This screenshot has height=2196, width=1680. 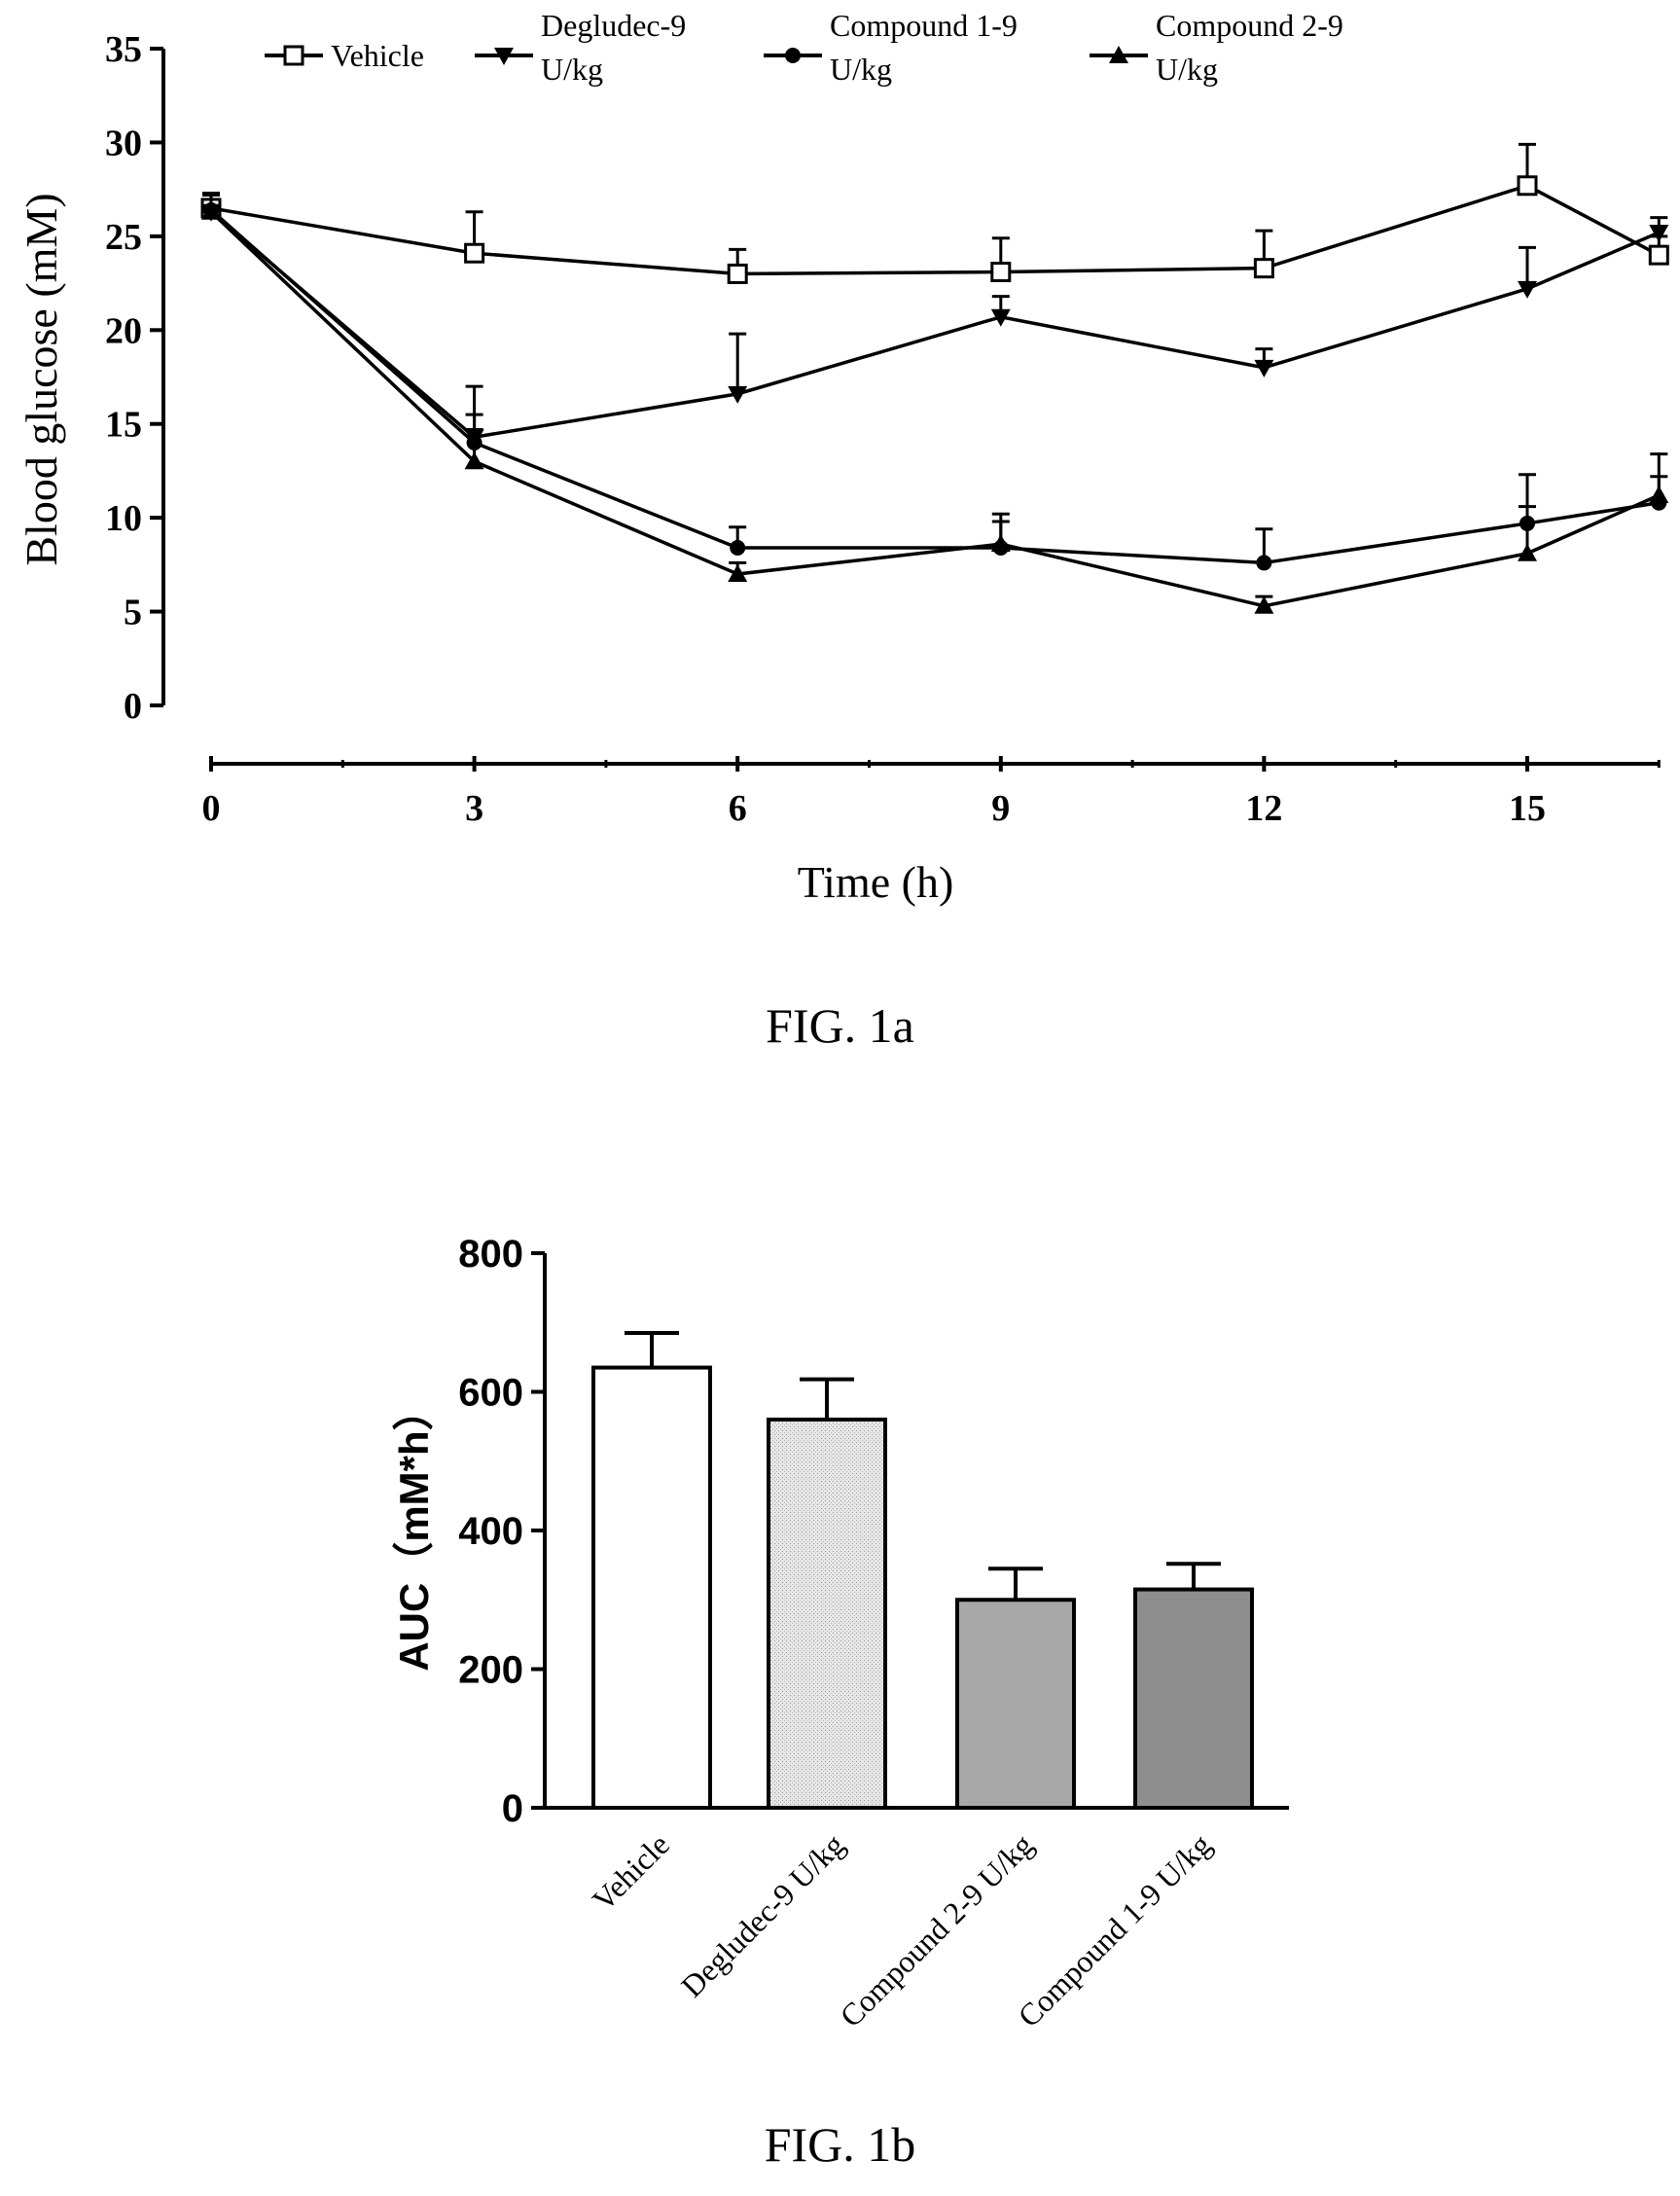 What do you see at coordinates (133, 613) in the screenshot?
I see `y-tick-label: 5` at bounding box center [133, 613].